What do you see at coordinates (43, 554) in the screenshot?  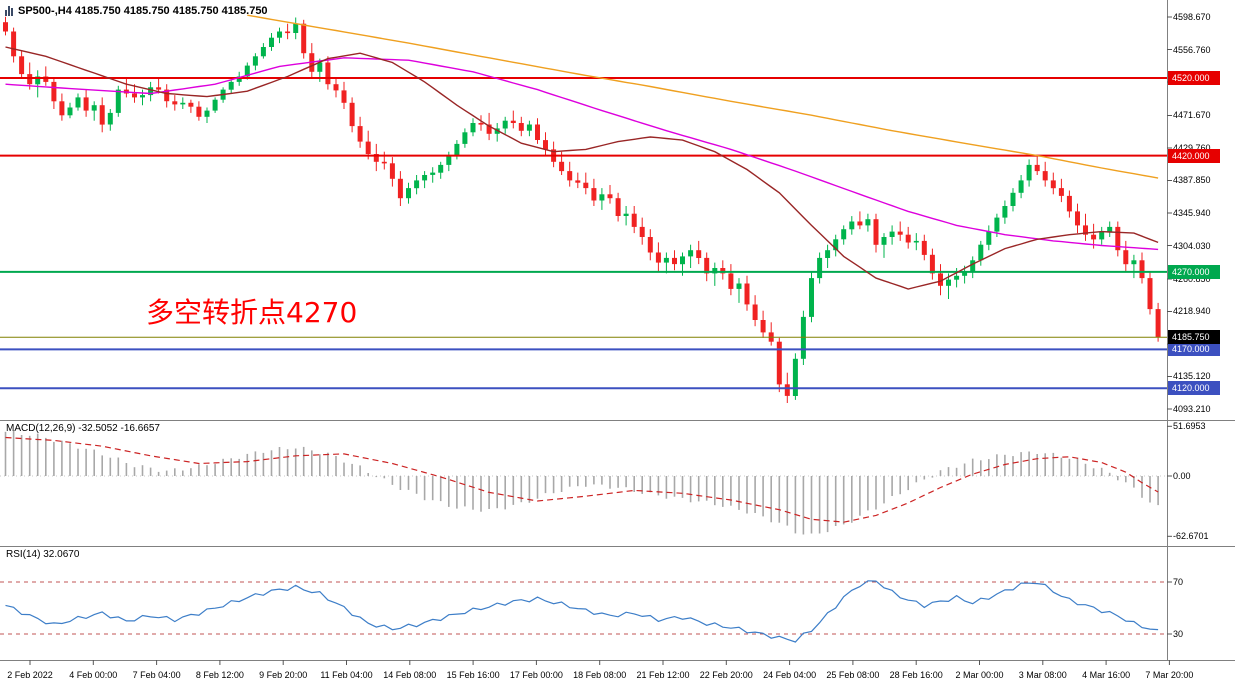 I see `rsi-indicator-label: RSI(14) 32.0670` at bounding box center [43, 554].